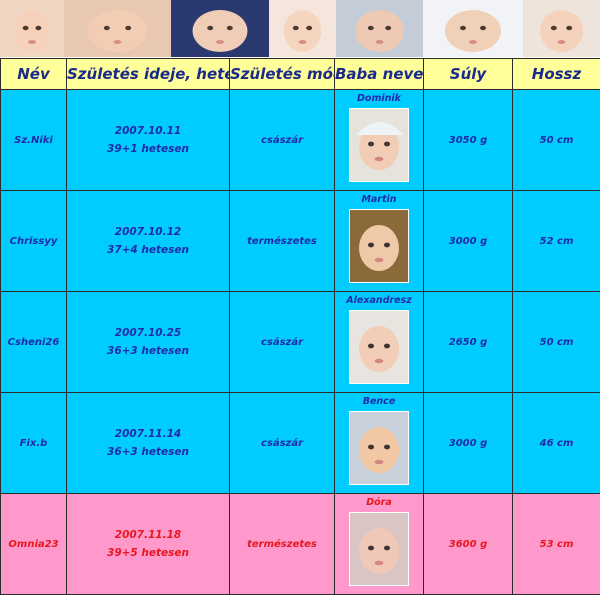  What do you see at coordinates (379, 74) in the screenshot?
I see `header-baba-neve: Baba neve` at bounding box center [379, 74].